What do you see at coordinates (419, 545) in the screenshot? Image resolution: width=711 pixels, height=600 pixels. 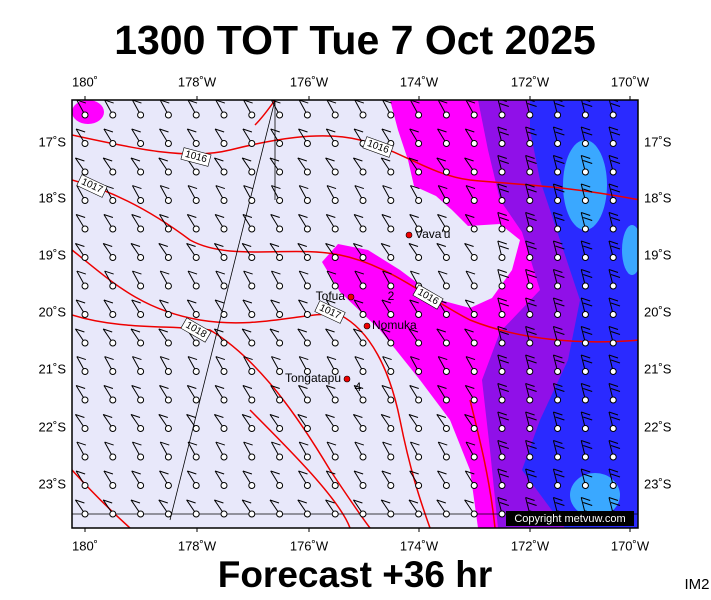 I see `lon-label: 174˚W` at bounding box center [419, 545].